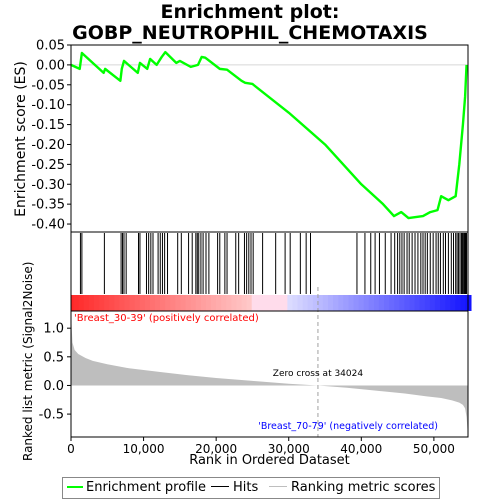 The image size is (500, 500). I want to click on x-axis-label: Rank in Ordered Dataset, so click(269, 460).